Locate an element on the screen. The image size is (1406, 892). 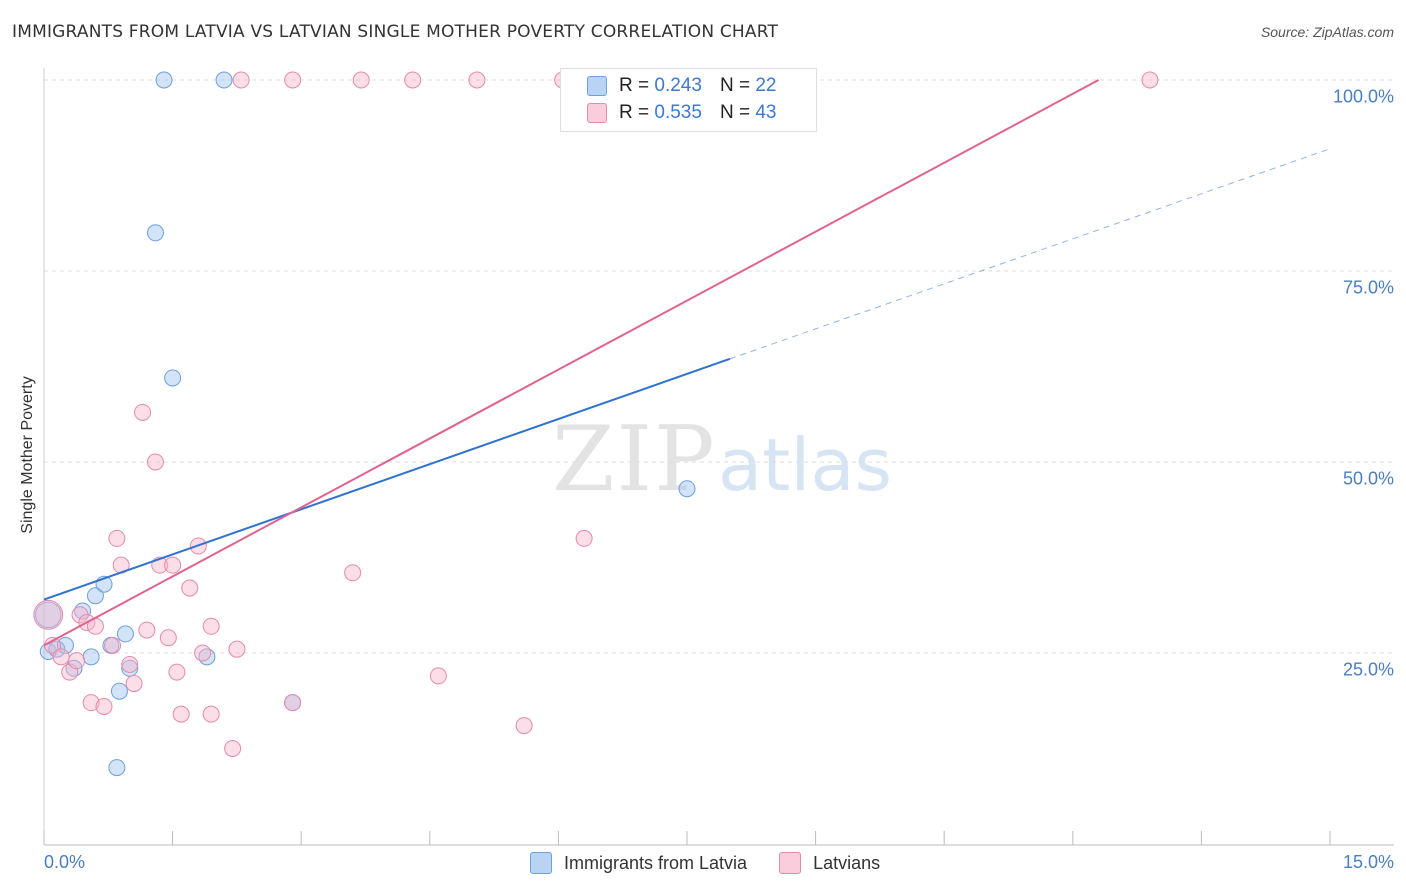
correlation-legend: R = 0.243 N = 22 R = 0.535 N = 43 is located at coordinates (688, 100).